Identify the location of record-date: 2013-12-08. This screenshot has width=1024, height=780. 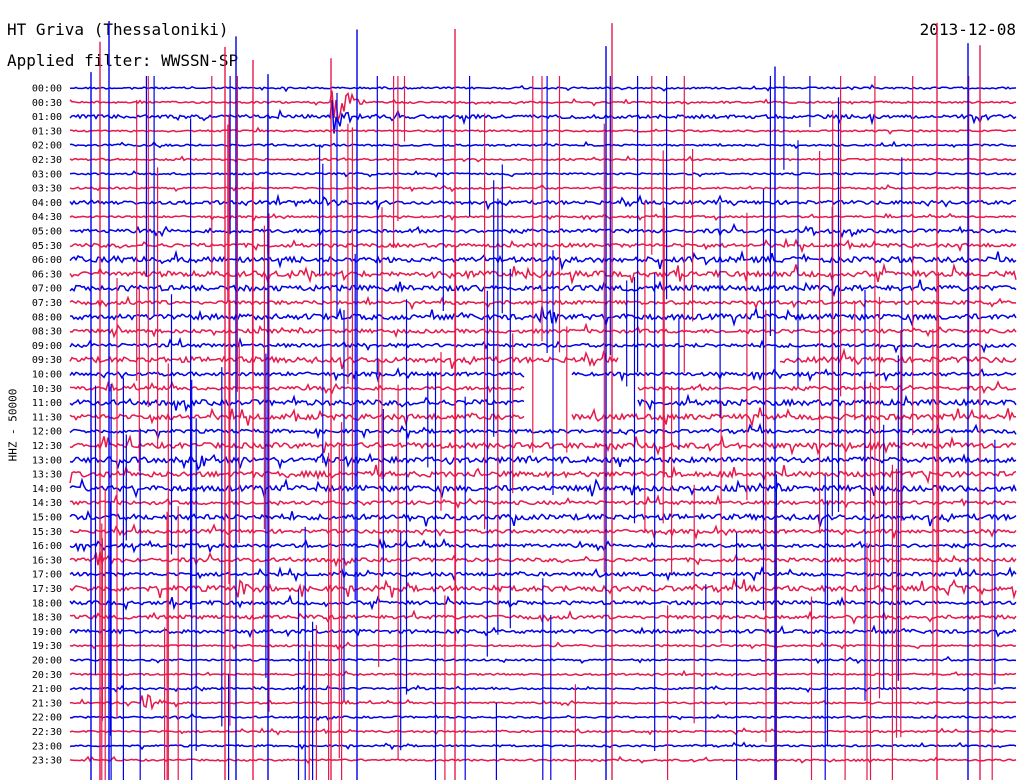
(967, 29).